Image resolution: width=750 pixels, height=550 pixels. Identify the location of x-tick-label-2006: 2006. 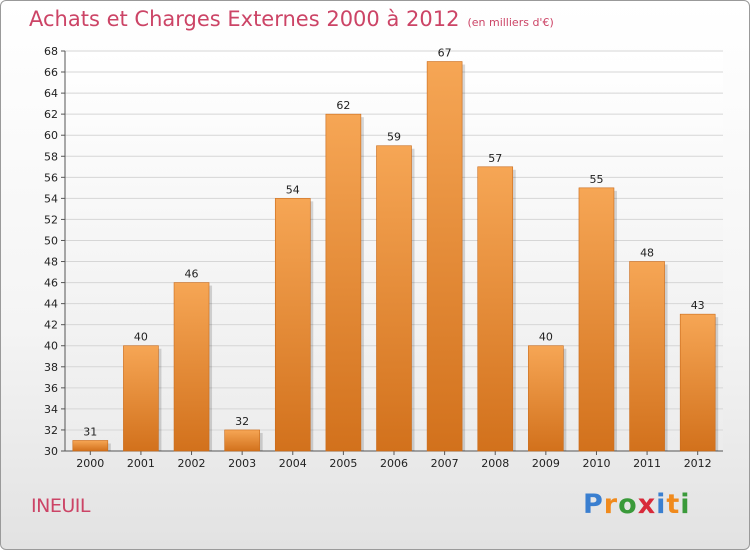
(394, 463).